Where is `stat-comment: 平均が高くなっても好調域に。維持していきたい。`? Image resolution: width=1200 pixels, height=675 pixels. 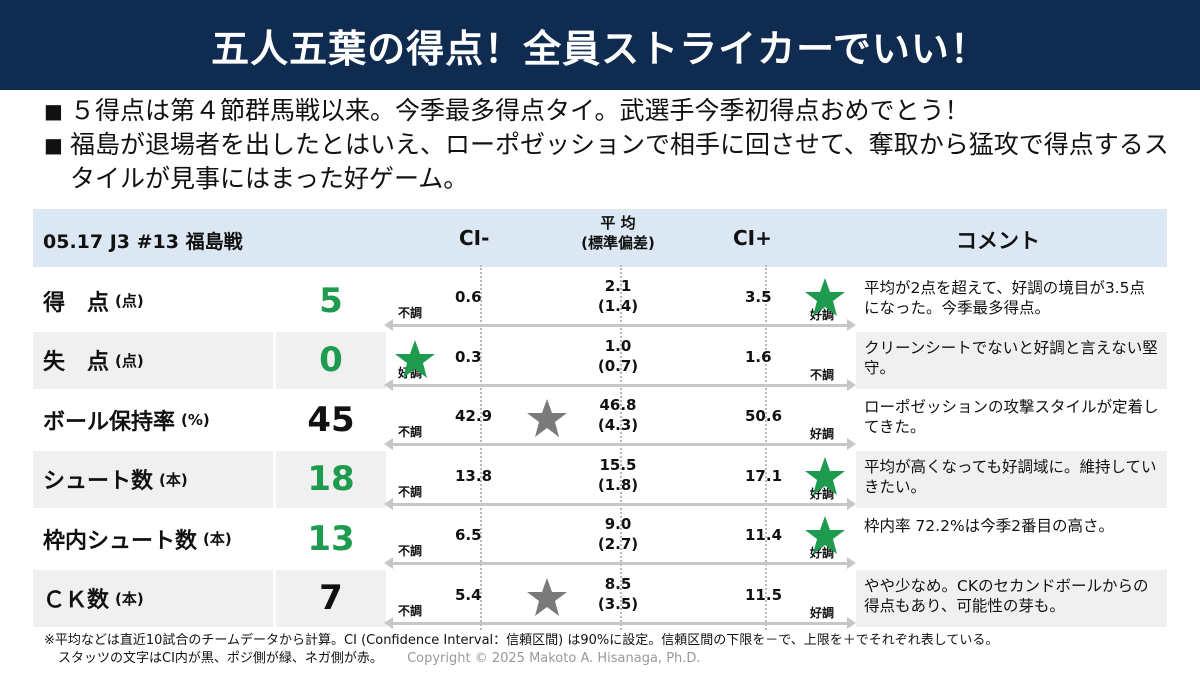 stat-comment: 平均が高くなっても好調域に。維持していきたい。 is located at coordinates (1011, 479).